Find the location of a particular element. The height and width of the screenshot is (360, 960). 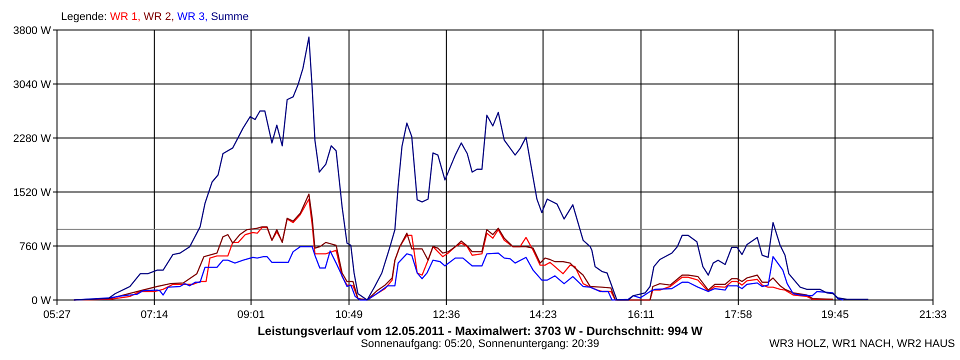

x-tick-label: 19:45 is located at coordinates (835, 315).